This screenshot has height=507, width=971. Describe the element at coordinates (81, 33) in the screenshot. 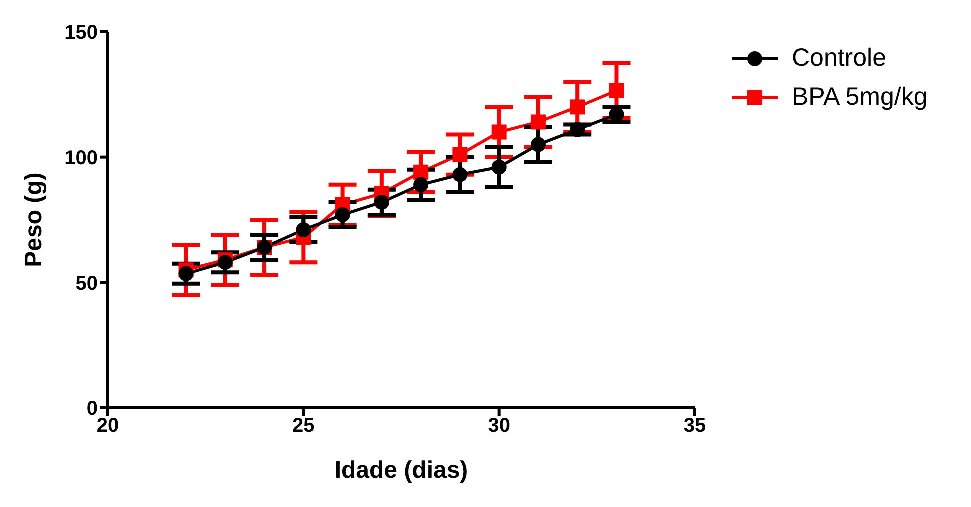

I see `y-tick-label: 150` at that location.